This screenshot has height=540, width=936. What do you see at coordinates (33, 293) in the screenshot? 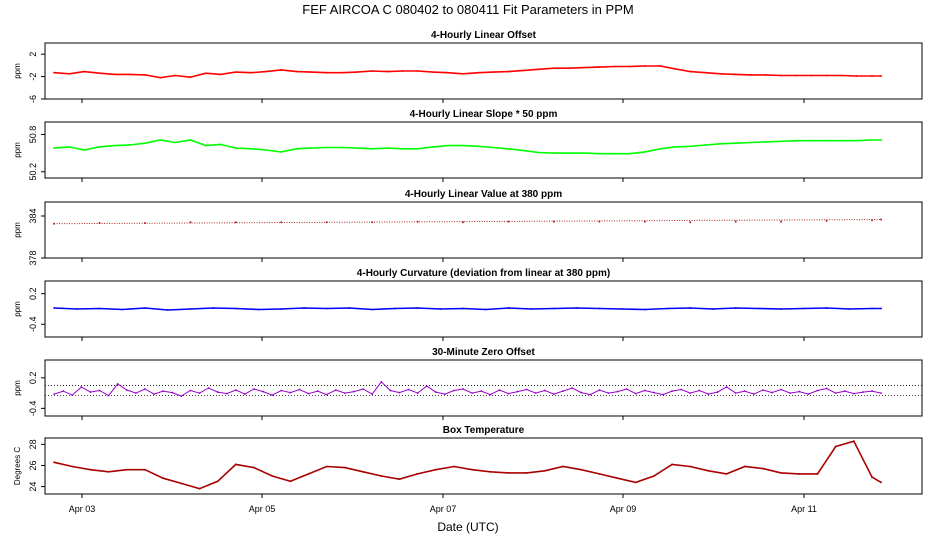
I see `y-tick-label: 0.2` at bounding box center [33, 293].